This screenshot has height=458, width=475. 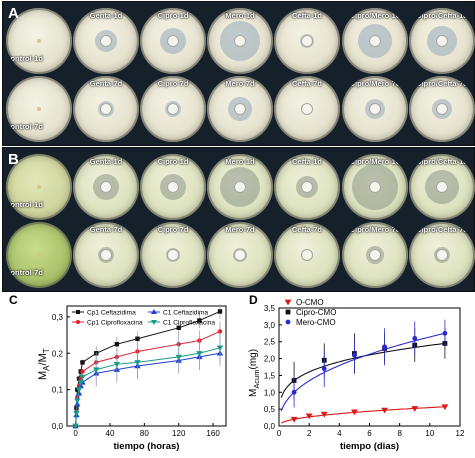 What do you see at coordinates (442, 83) in the screenshot?
I see `dish-label: Cipro/Cefta-7d` at bounding box center [442, 83].